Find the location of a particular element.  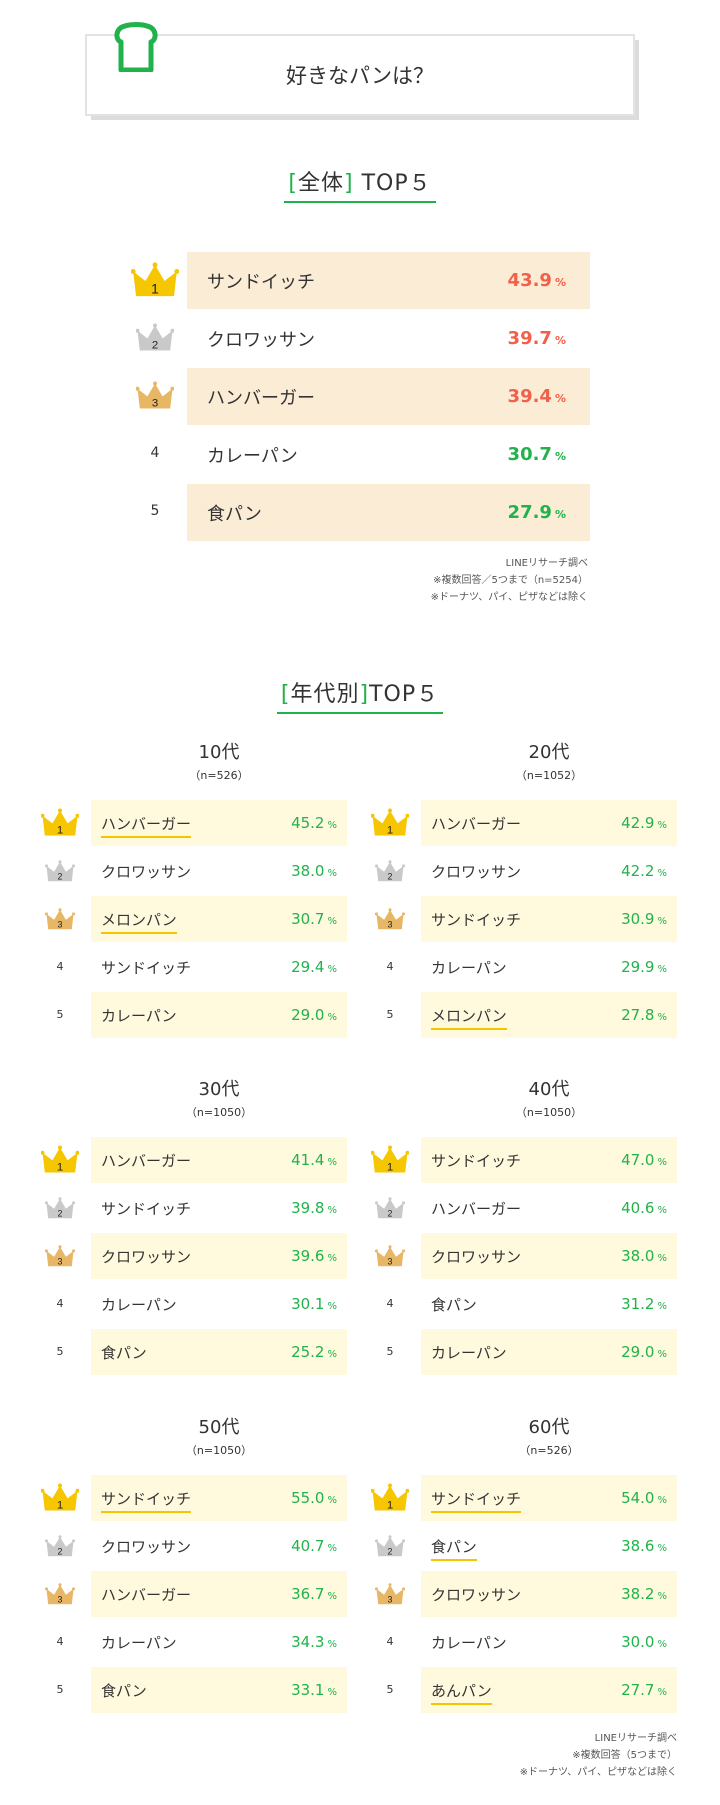

page-title: 好きなパンは？ is located at coordinates (360, 76).